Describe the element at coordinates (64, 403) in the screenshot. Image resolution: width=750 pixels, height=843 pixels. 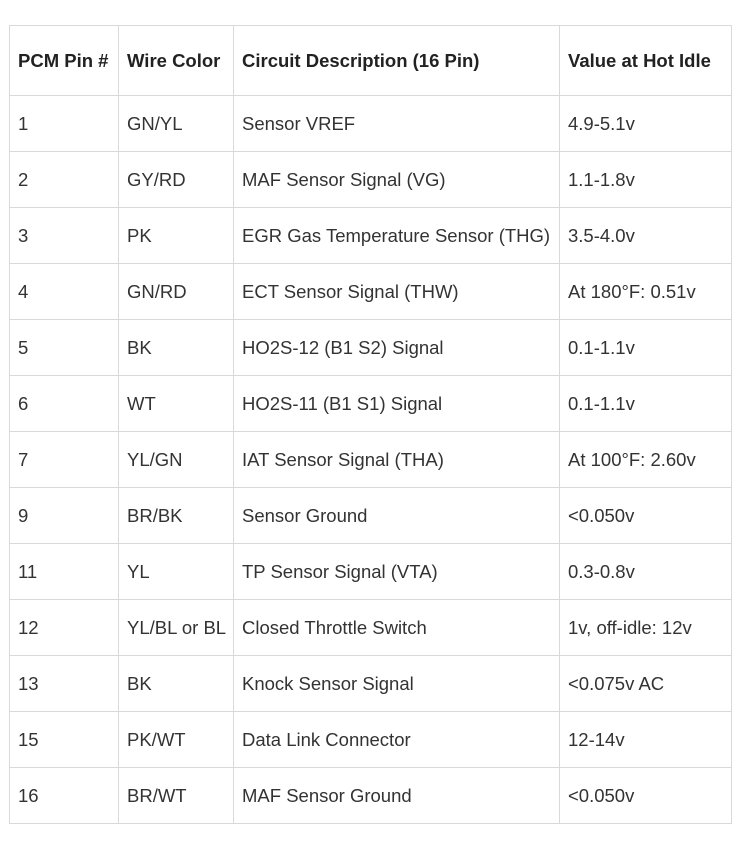
I see `cell-pcm-pin: 6` at that location.